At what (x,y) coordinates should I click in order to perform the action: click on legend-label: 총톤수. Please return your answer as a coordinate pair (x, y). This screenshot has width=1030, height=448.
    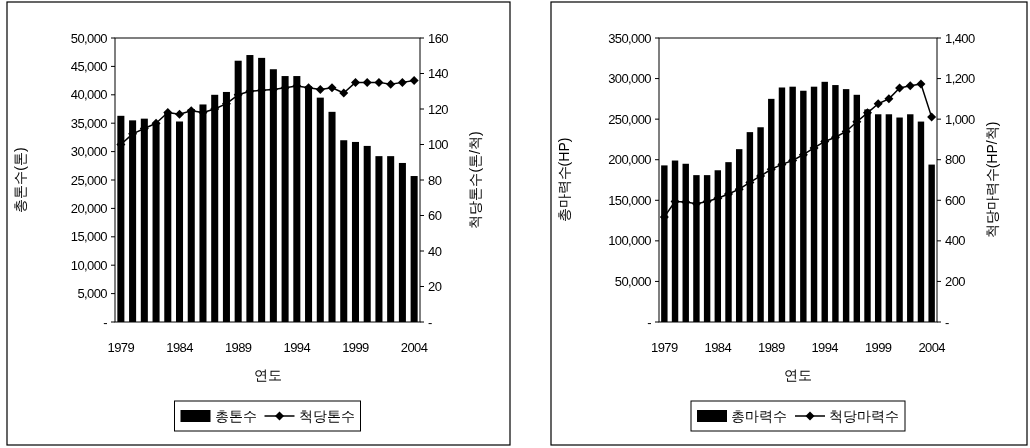
    Looking at the image, I should click on (235, 416).